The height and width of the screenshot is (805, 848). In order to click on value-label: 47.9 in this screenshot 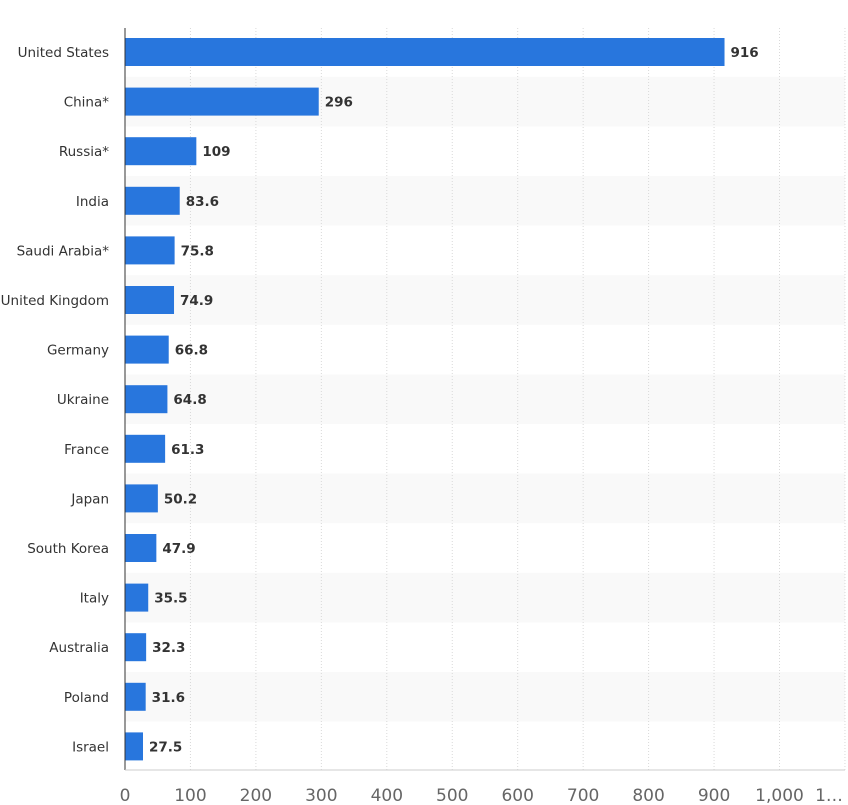, I will do `click(178, 549)`.